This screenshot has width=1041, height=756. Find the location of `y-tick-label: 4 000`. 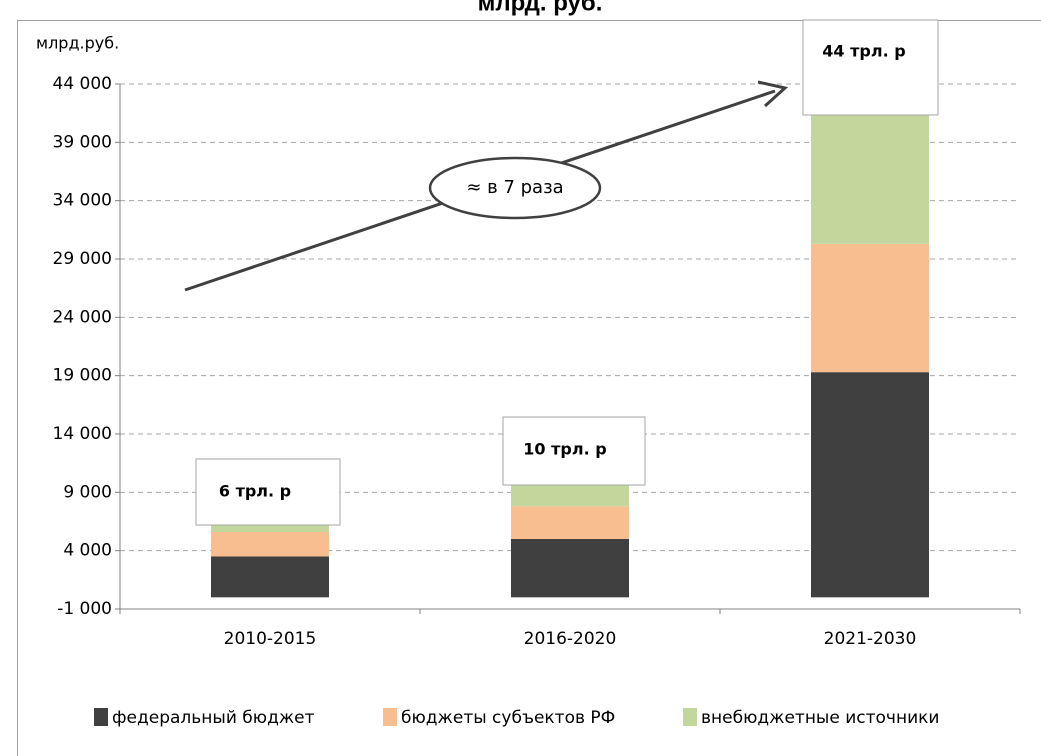

y-tick-label: 4 000 is located at coordinates (87, 551).